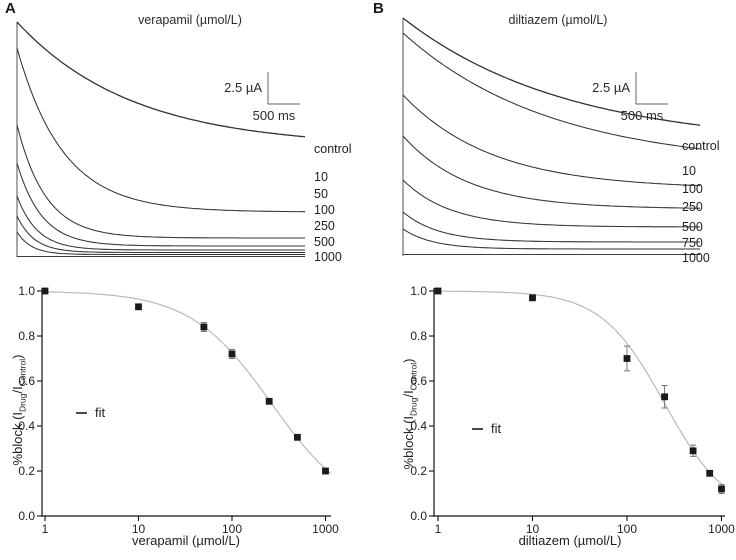 The image size is (736, 560). Describe the element at coordinates (10, 8) in the screenshot. I see `panel-label: A` at that location.